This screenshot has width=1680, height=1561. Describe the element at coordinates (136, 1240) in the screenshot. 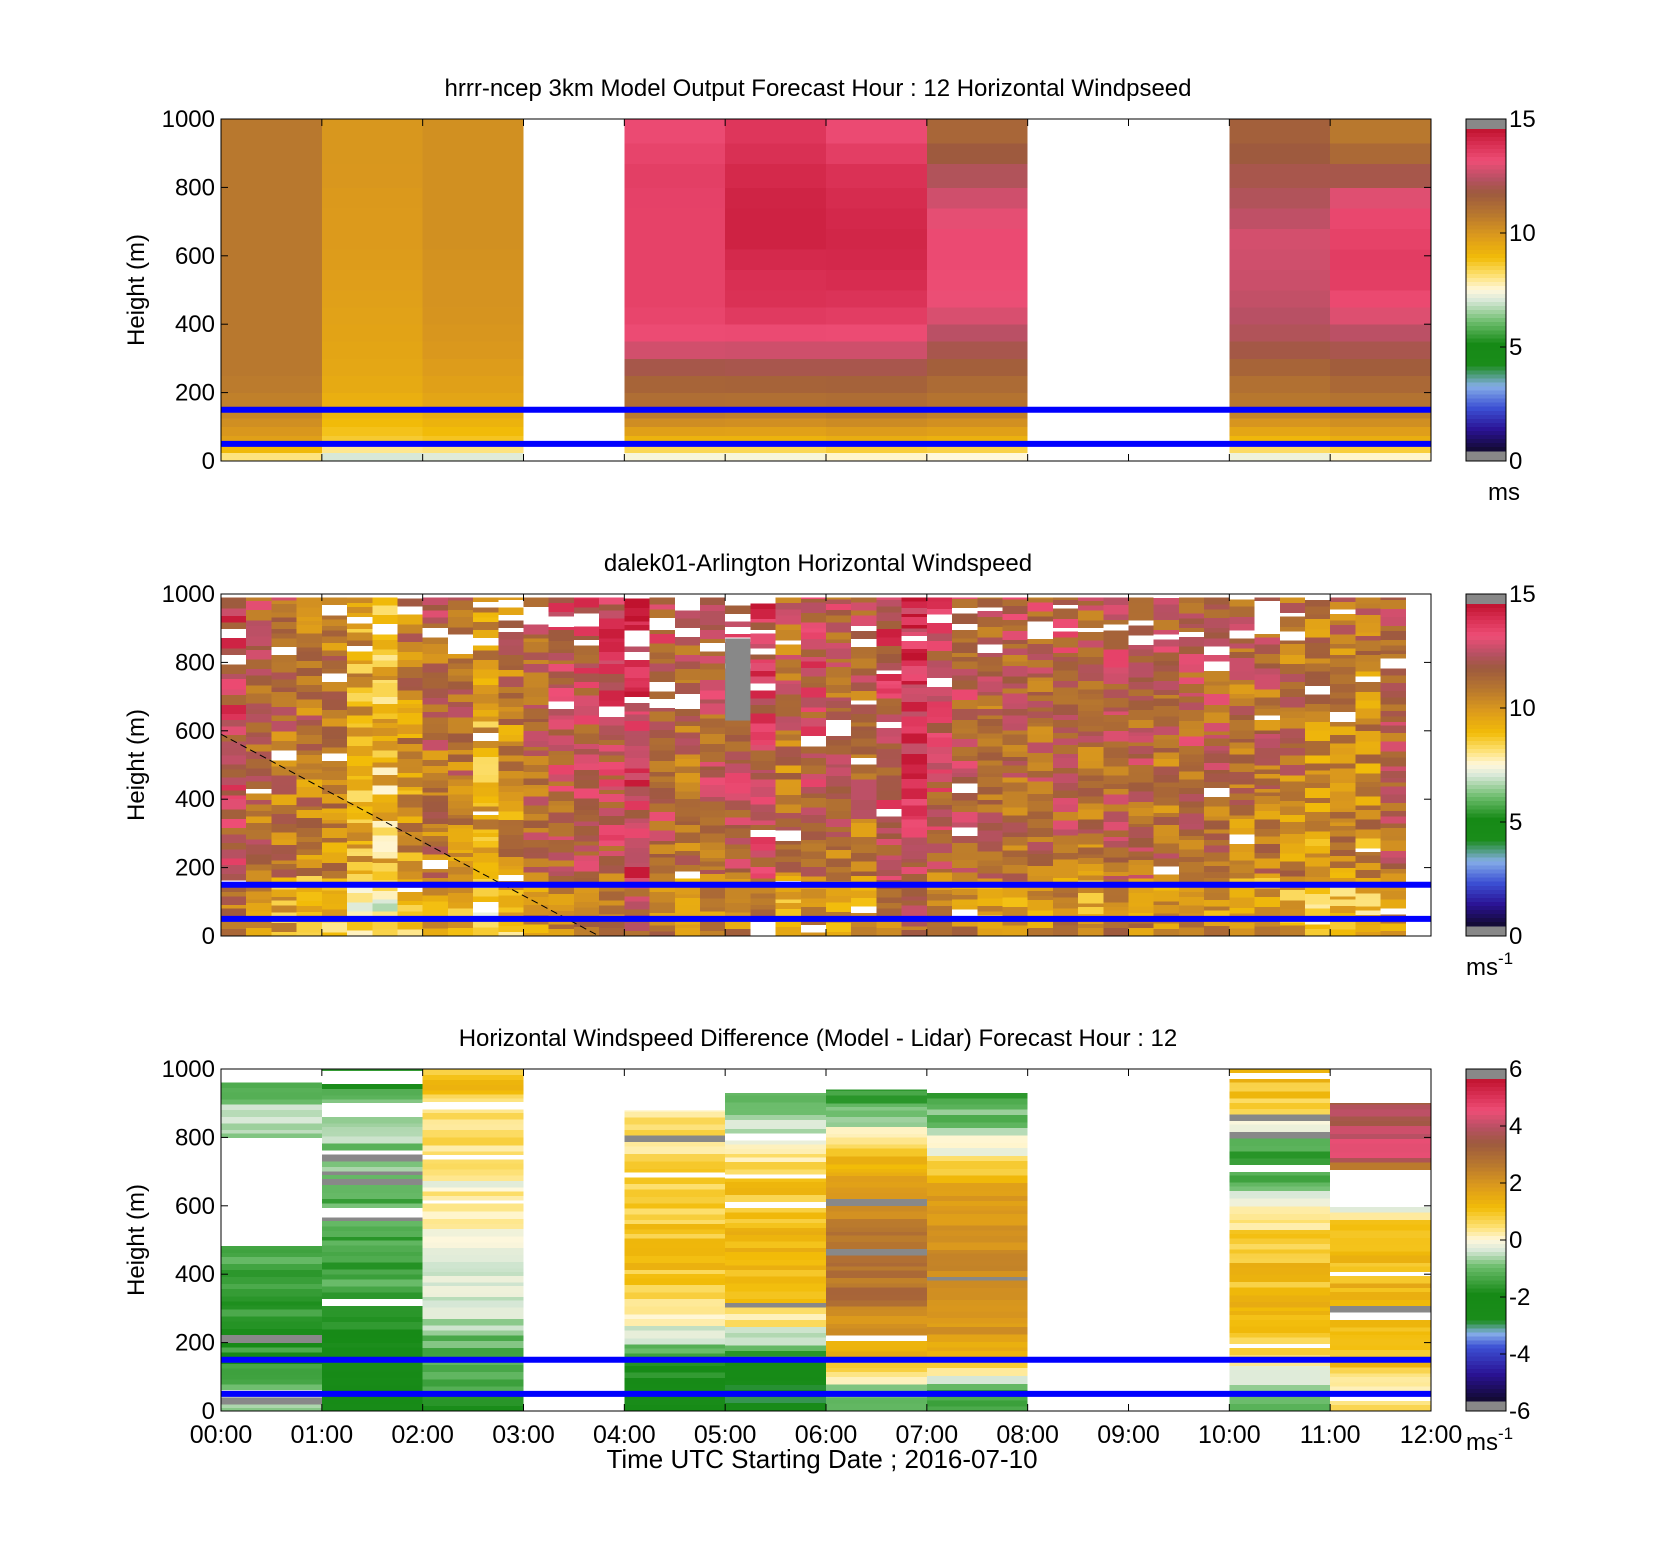

I see `y-axis-label: Height (m)` at that location.